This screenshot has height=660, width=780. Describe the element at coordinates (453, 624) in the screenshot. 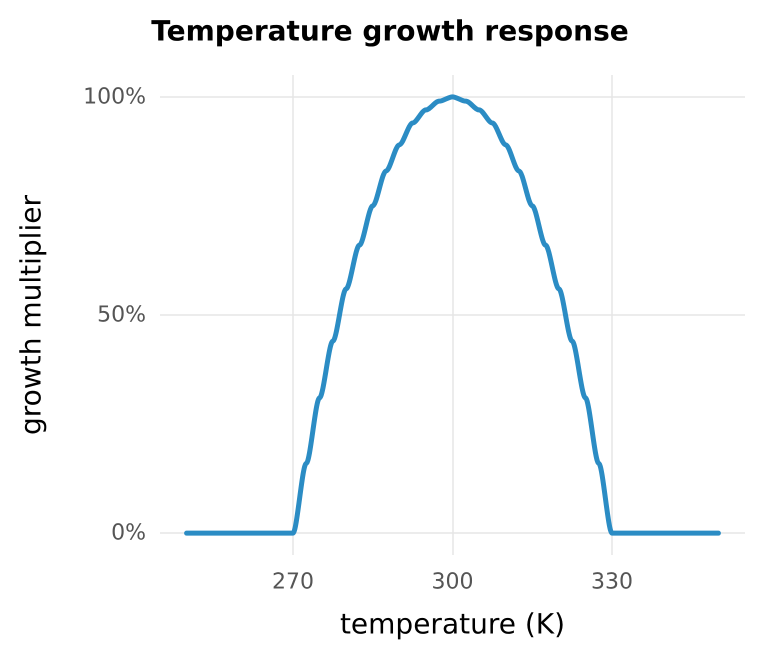

I see `x-axis-title: temperature (K)` at that location.